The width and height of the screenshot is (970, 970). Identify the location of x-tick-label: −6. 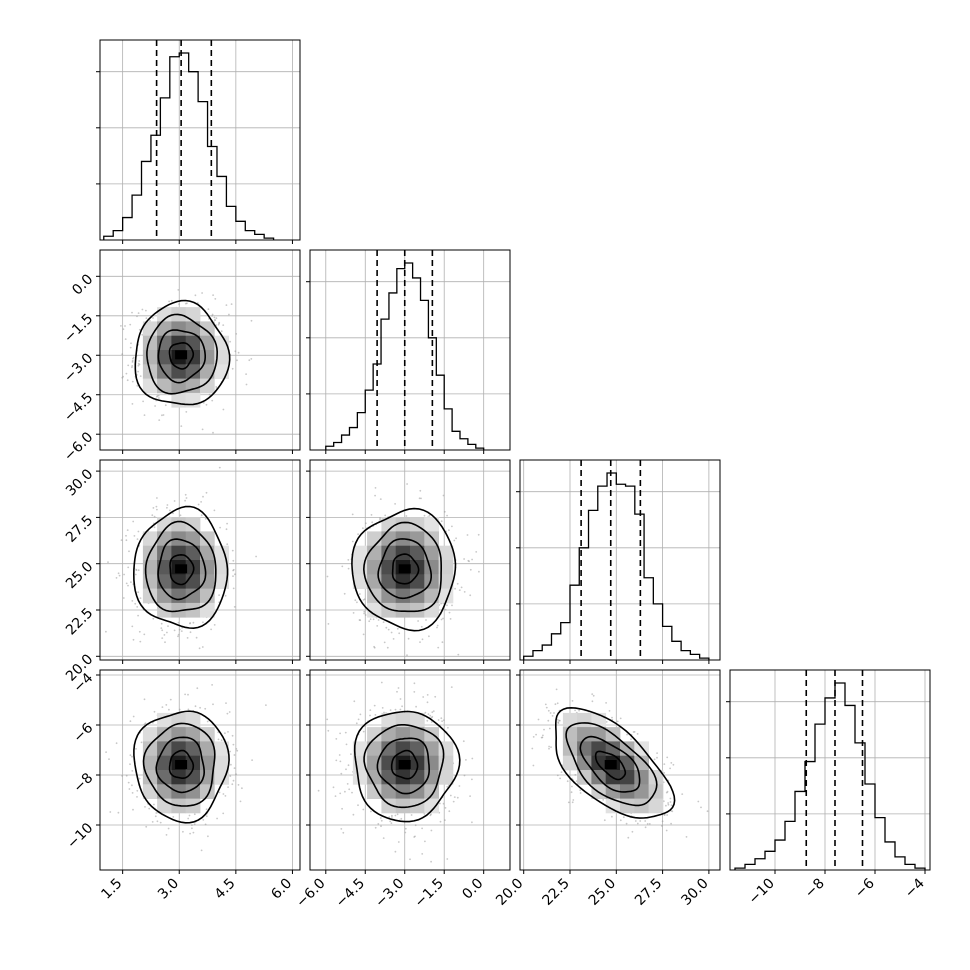
(865, 888).